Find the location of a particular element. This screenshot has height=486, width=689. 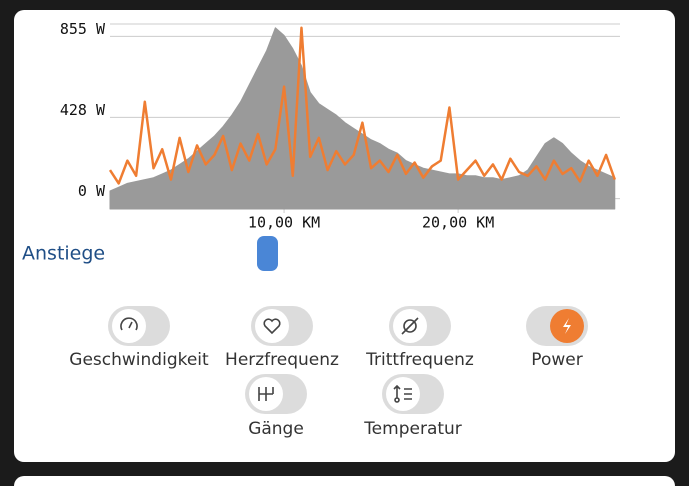

toggle-label: Herzfrequenz is located at coordinates (282, 360).